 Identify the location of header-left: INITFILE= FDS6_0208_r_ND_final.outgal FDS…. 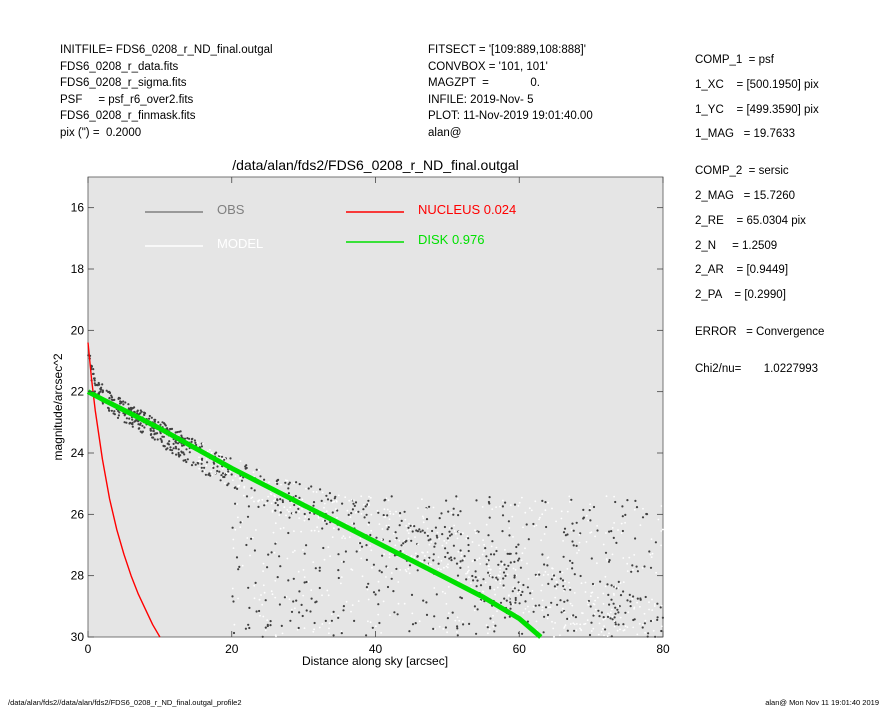
(166, 91).